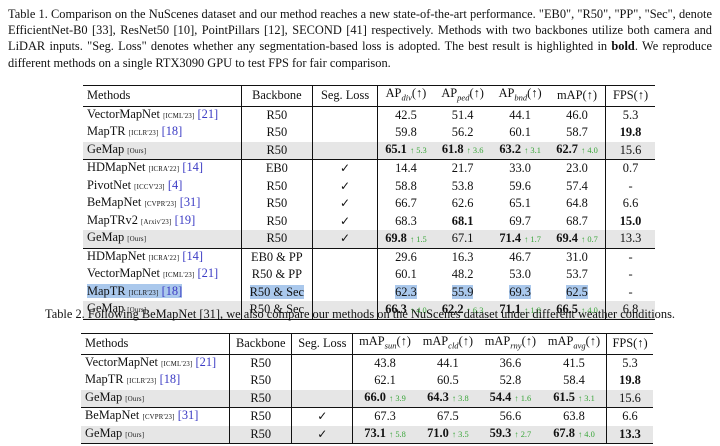 Image resolution: width=720 pixels, height=446 pixels. What do you see at coordinates (385, 362) in the screenshot?
I see `metric-cell-sun: 43.8` at bounding box center [385, 362].